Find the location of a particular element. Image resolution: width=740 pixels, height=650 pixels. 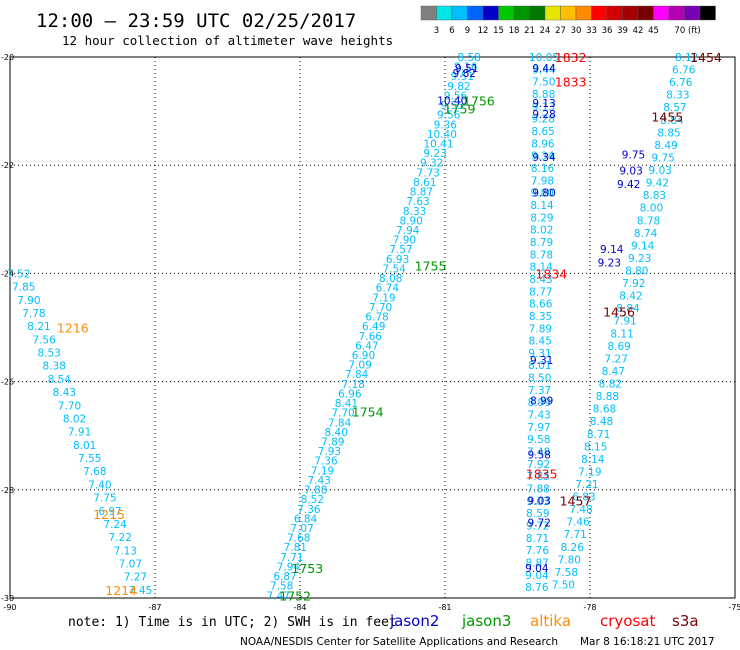

wave-height-value: 7.36 is located at coordinates (309, 510).